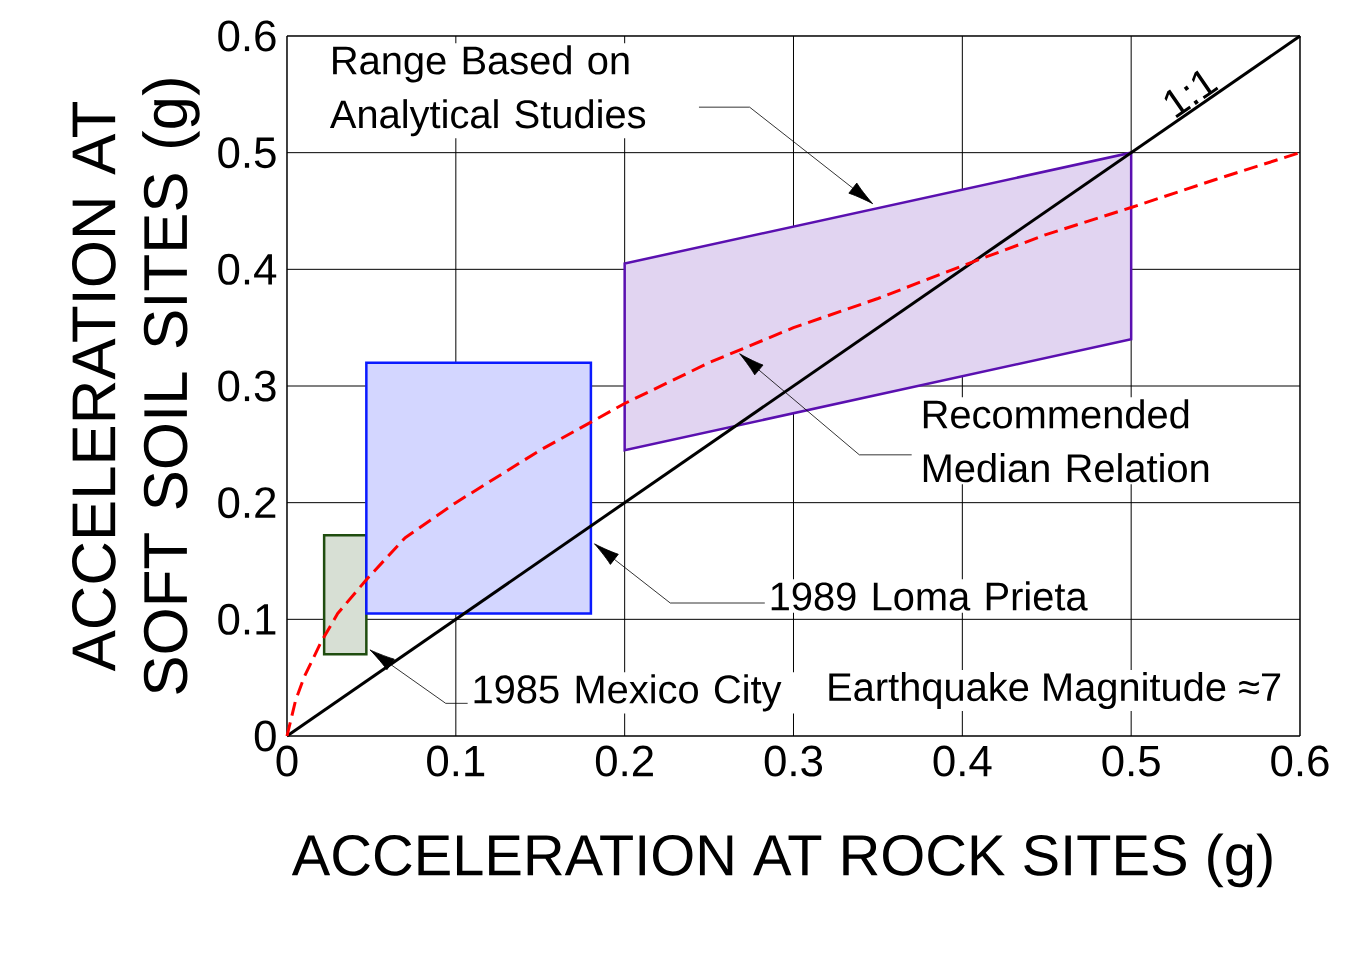 Image resolution: width=1346 pixels, height=954 pixels. I want to click on annotation: Recommended Median Relation, so click(1066, 441).